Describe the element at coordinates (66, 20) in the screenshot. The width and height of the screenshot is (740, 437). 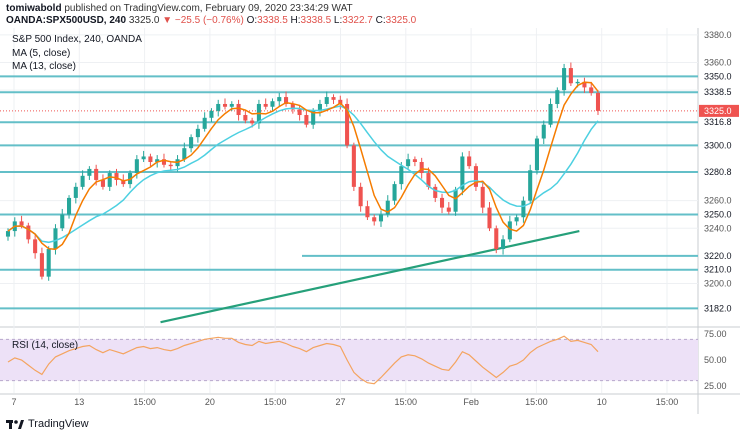
I see `symbol-name: OANDA:SPX500USD, 240` at that location.